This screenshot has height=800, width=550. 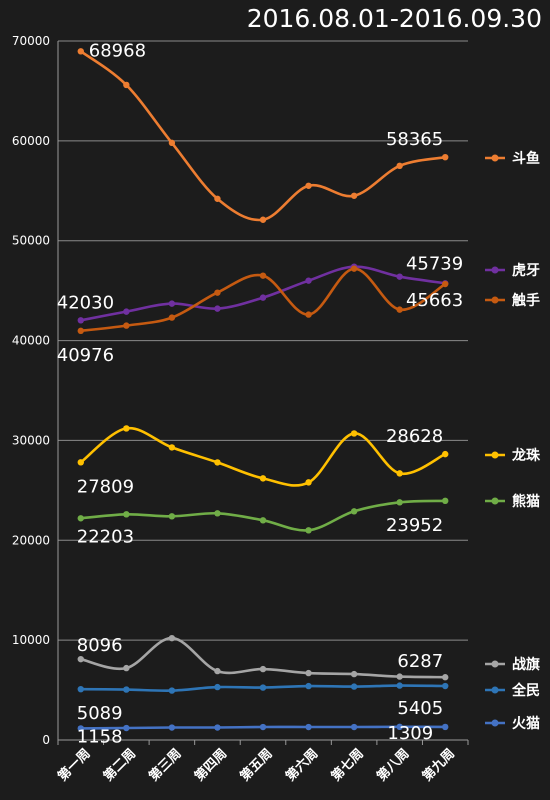 I want to click on legend-item: 火猫, so click(x=512, y=723).